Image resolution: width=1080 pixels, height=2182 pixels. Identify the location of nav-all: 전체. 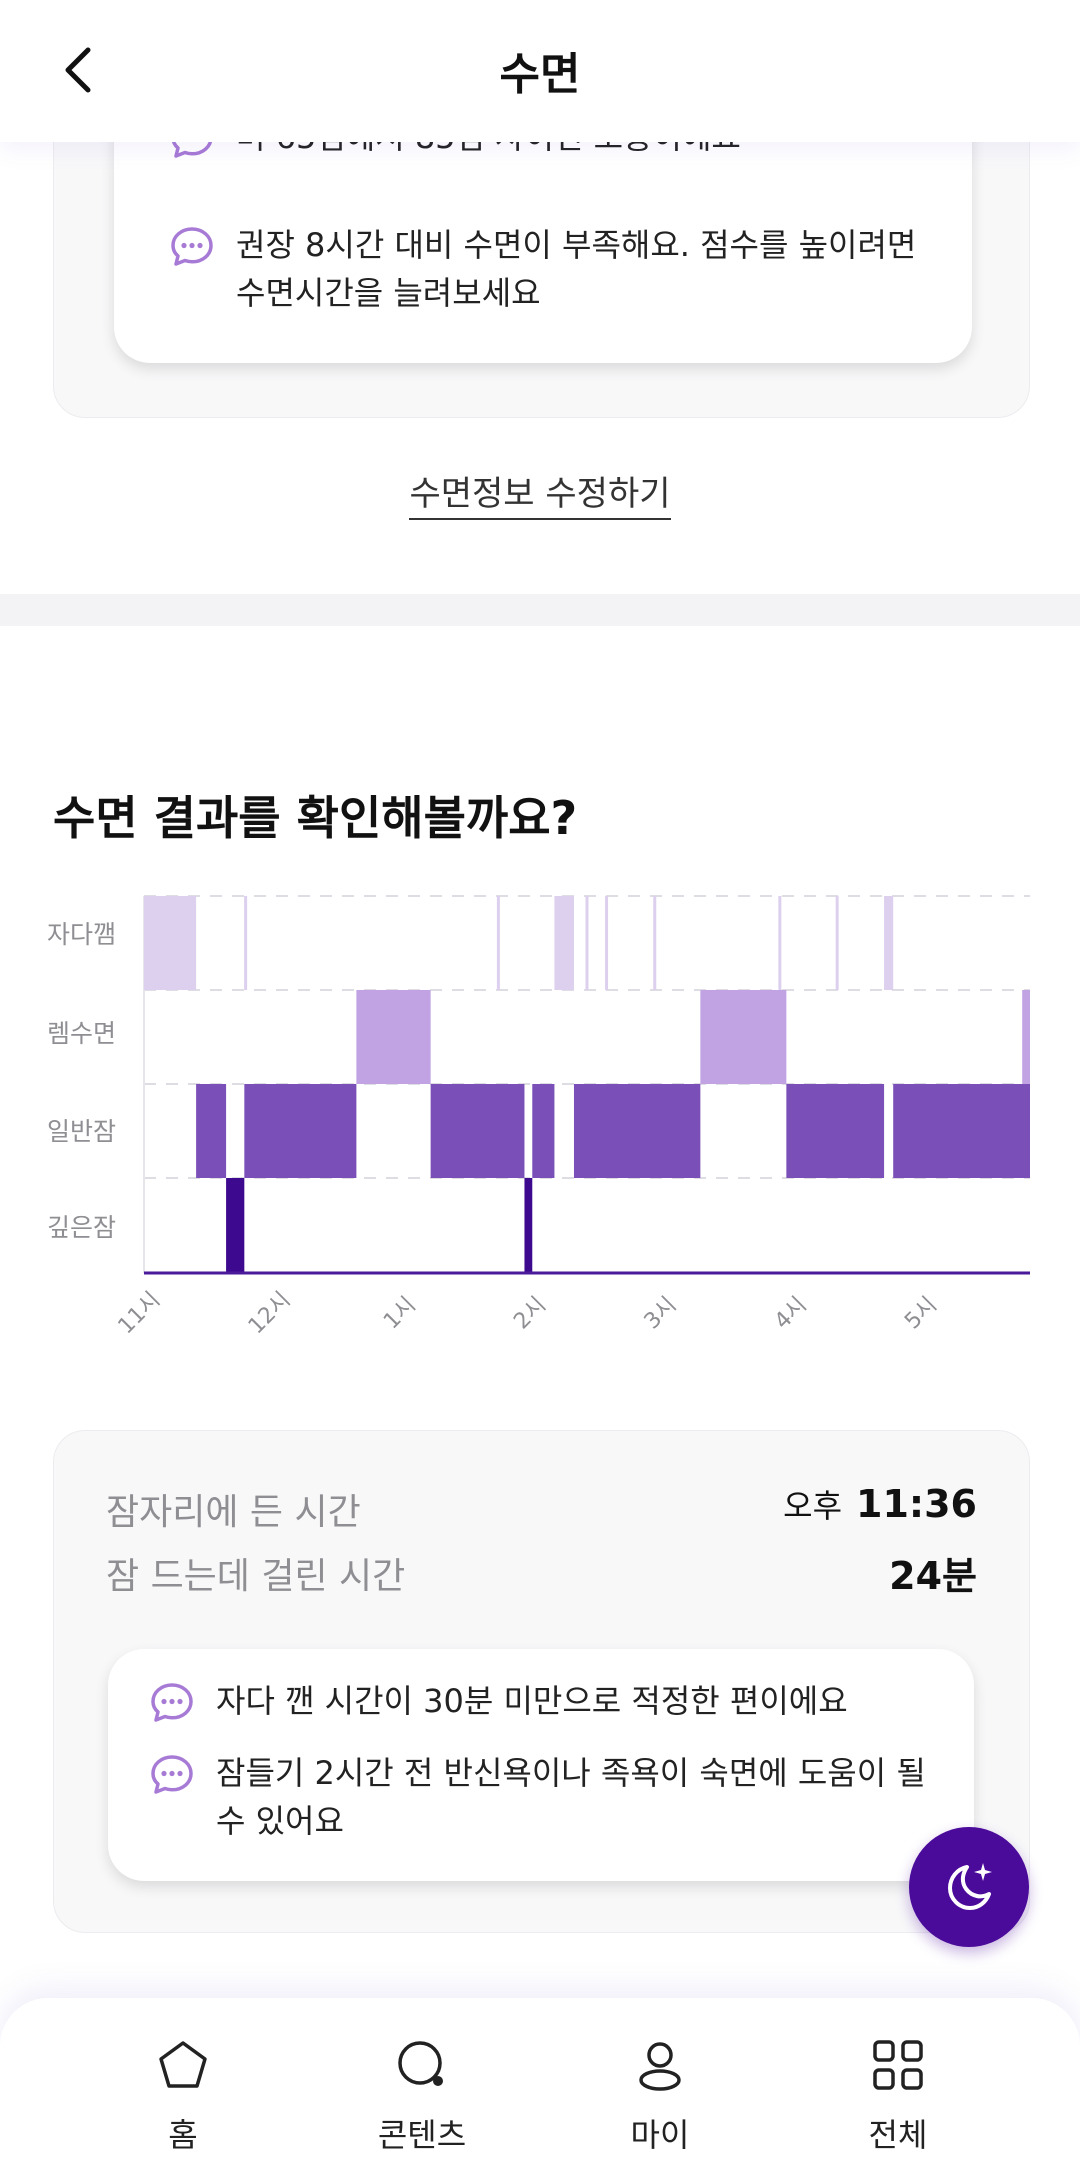
(898, 2097).